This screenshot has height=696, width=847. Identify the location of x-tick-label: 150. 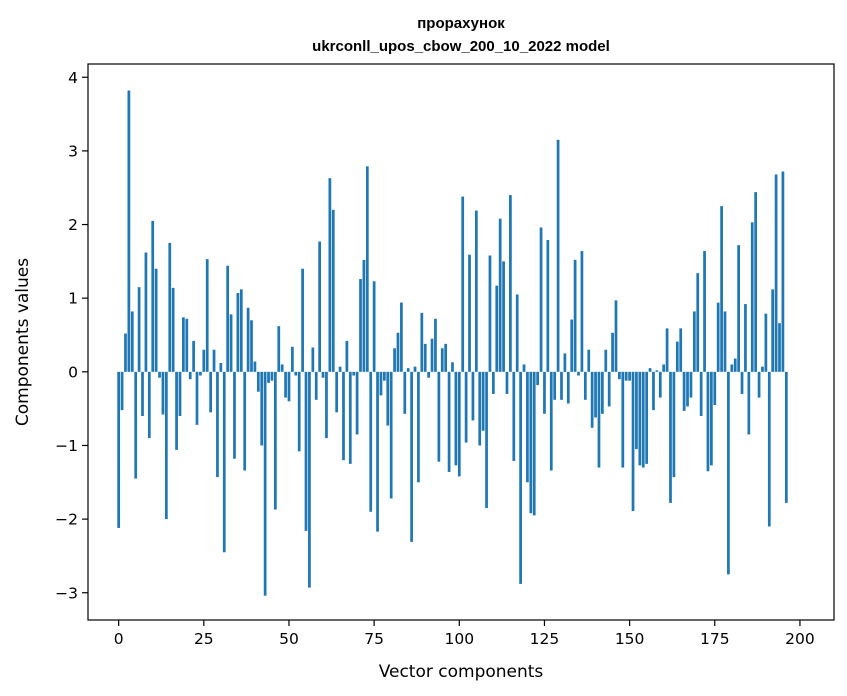
(630, 639).